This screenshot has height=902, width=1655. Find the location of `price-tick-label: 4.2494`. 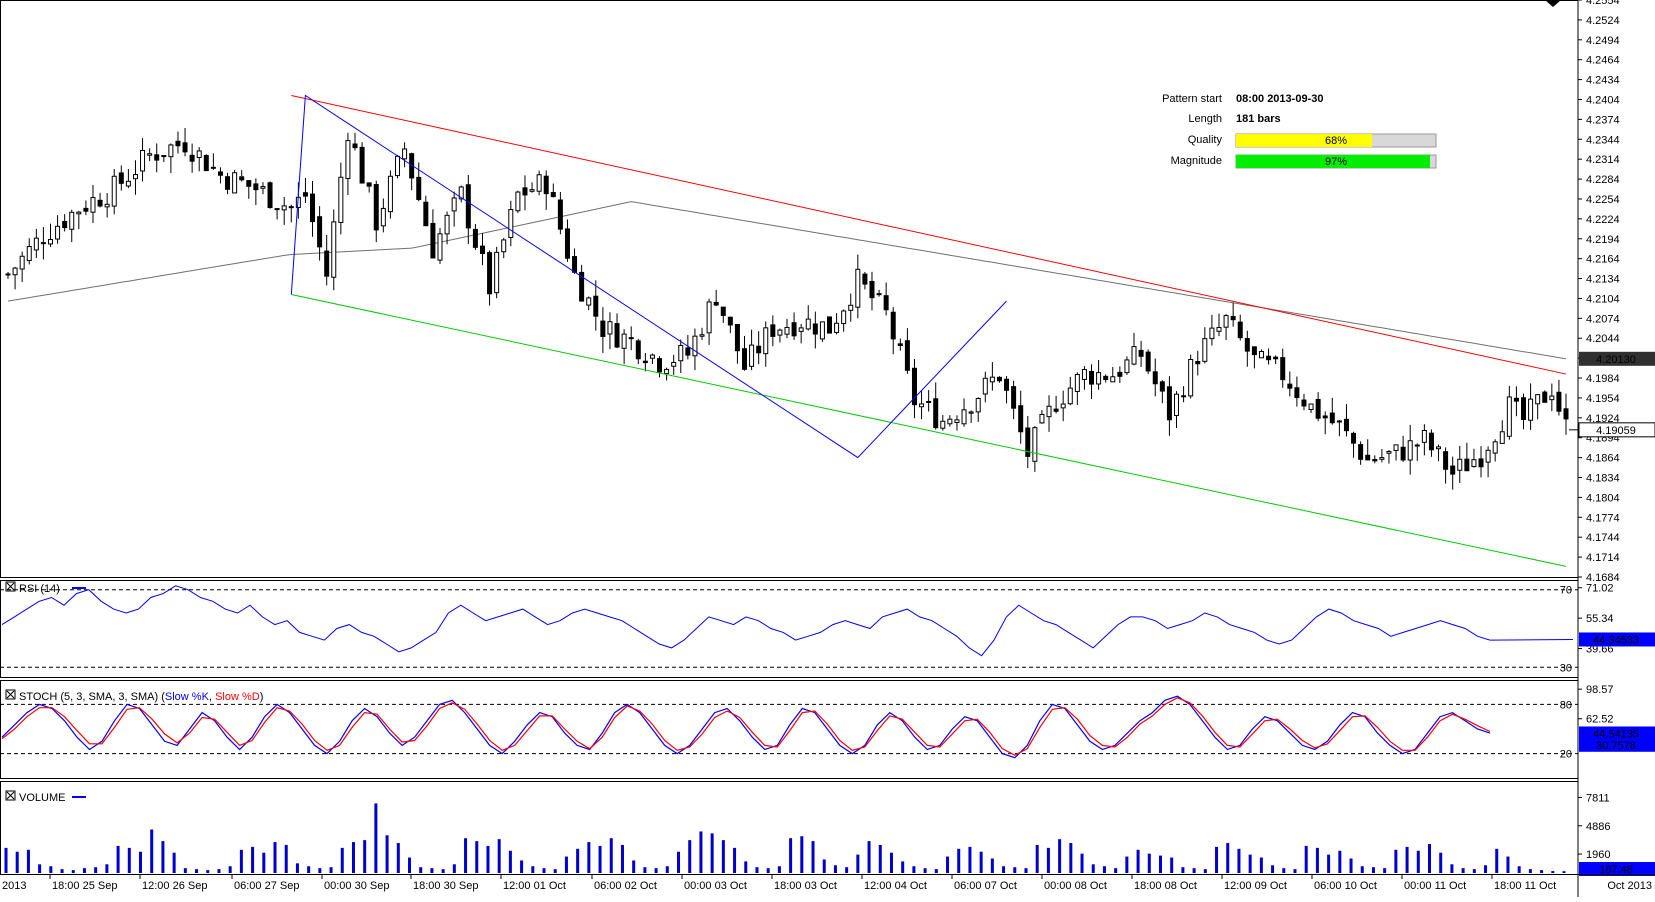

price-tick-label: 4.2494 is located at coordinates (1603, 41).